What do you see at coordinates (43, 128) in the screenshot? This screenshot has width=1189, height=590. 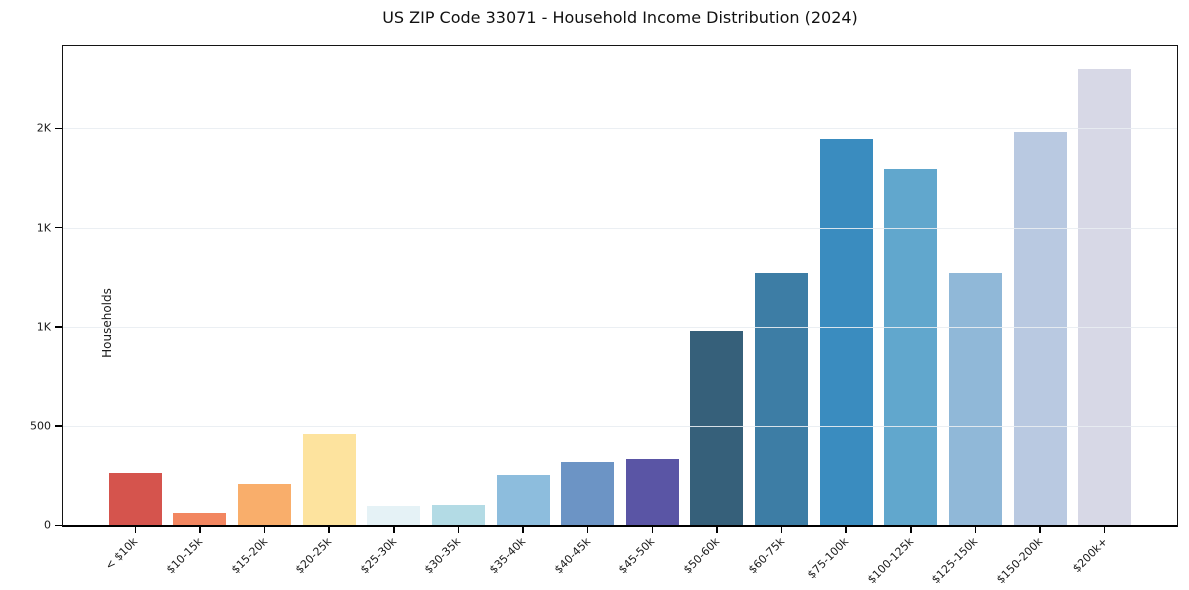 I see `y-tick-label: 2K` at bounding box center [43, 128].